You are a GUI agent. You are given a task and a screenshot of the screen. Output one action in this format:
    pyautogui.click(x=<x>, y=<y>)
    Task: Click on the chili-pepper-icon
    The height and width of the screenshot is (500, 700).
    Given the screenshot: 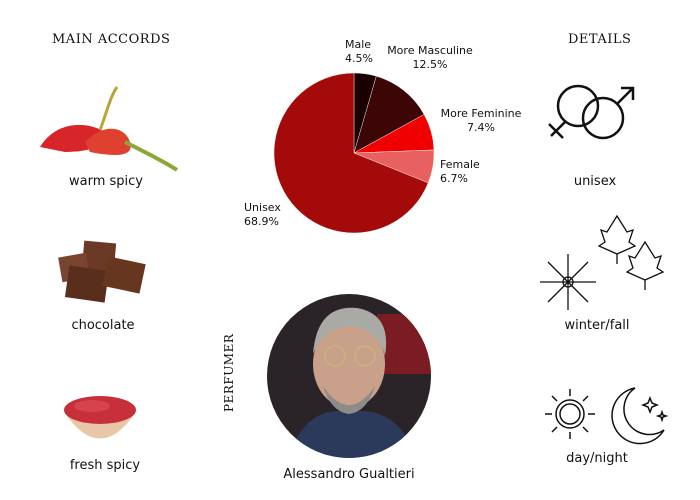 What is the action you would take?
    pyautogui.click(x=109, y=129)
    